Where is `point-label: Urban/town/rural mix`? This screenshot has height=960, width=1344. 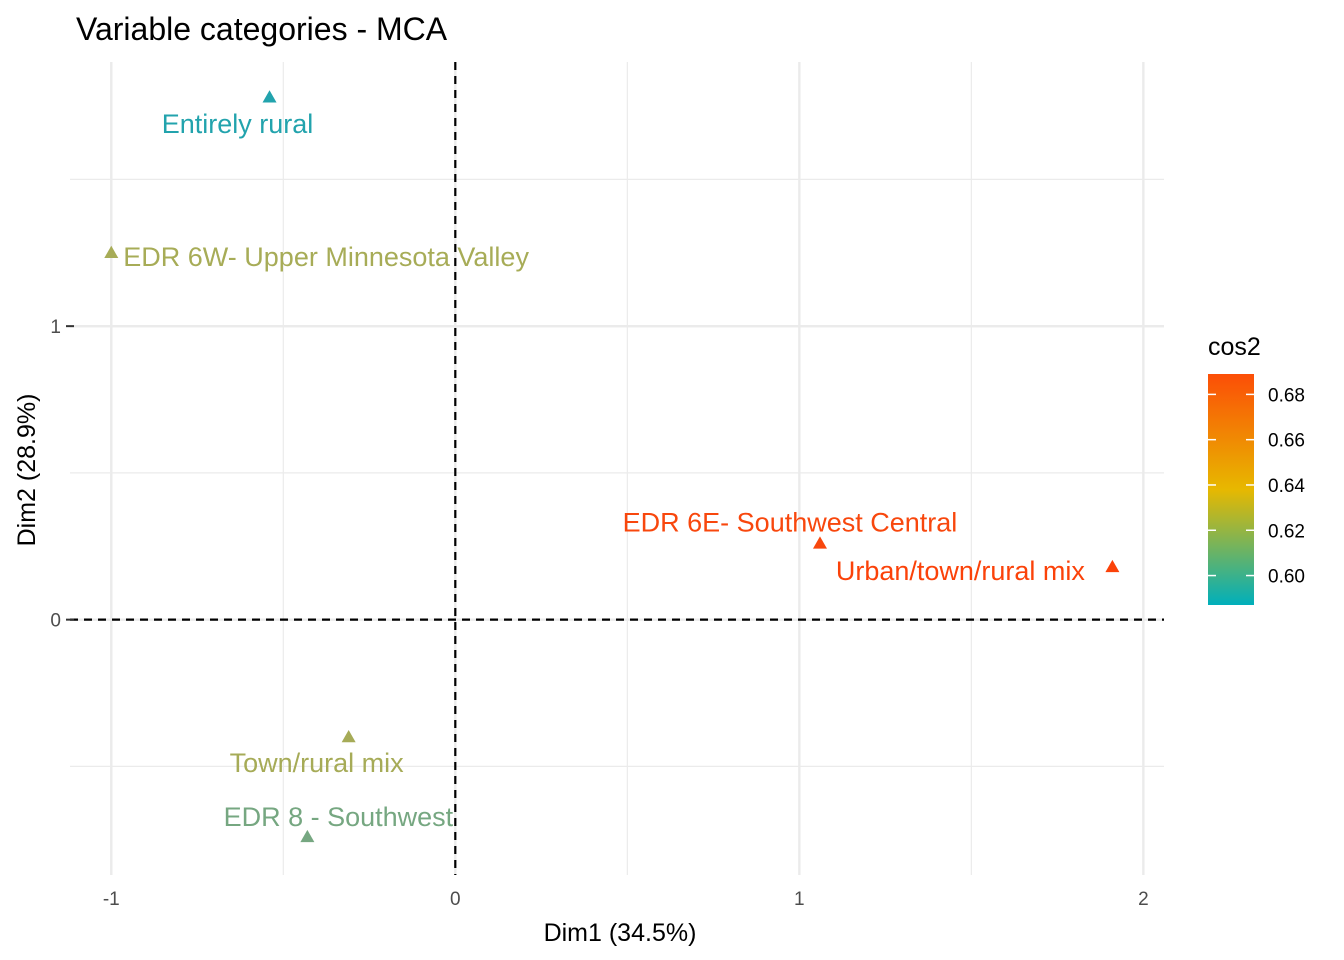
point-label: Urban/town/rural mix is located at coordinates (961, 571).